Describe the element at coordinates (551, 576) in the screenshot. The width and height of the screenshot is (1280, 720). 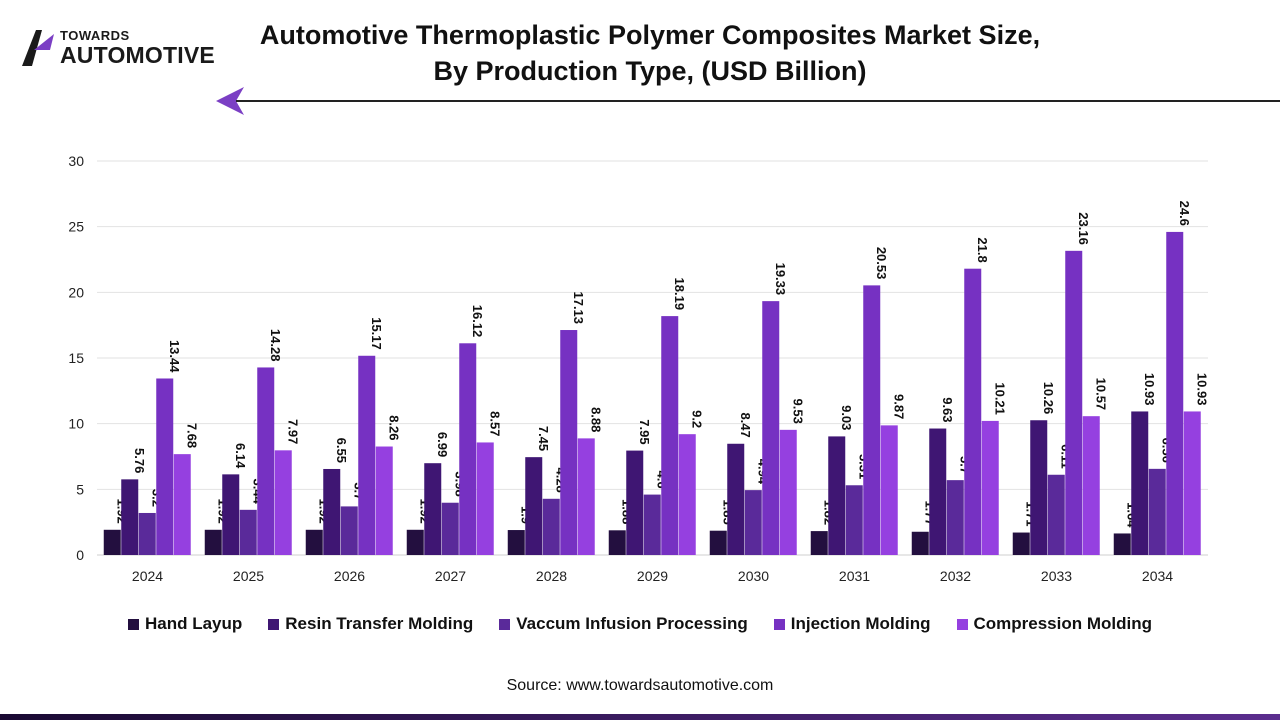
I see `x-tick-label: 2028` at that location.